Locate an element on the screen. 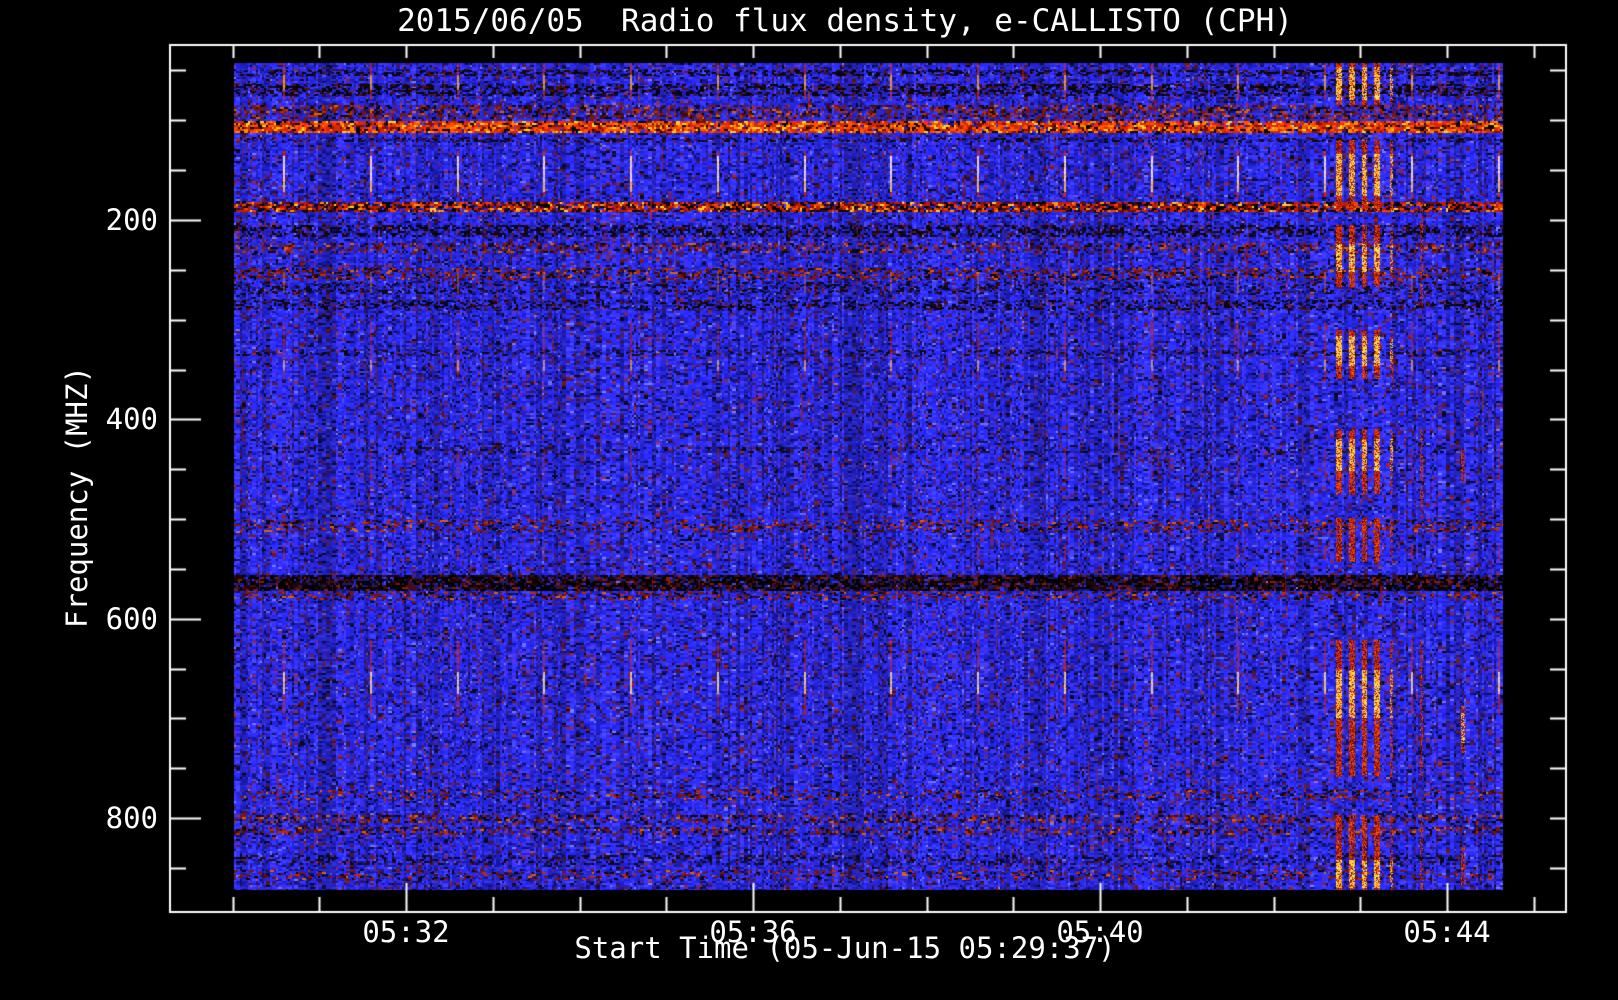 The width and height of the screenshot is (1618, 1000). x-tick-label: 05:36 is located at coordinates (753, 932).